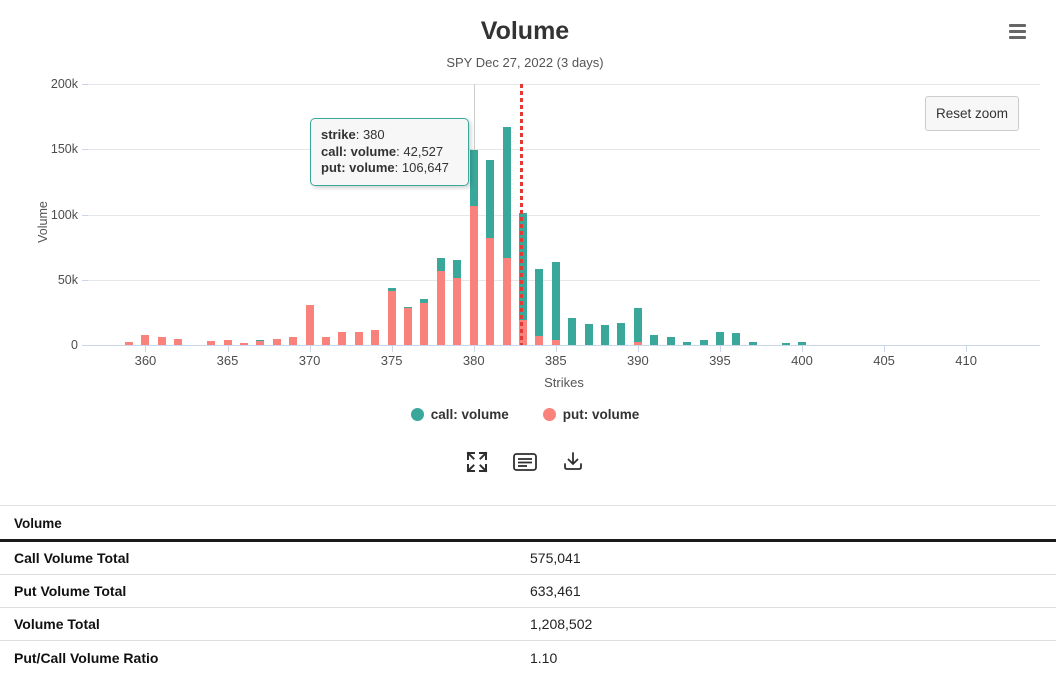  What do you see at coordinates (64, 214) in the screenshot?
I see `y-tick-label: 100k` at bounding box center [64, 214].